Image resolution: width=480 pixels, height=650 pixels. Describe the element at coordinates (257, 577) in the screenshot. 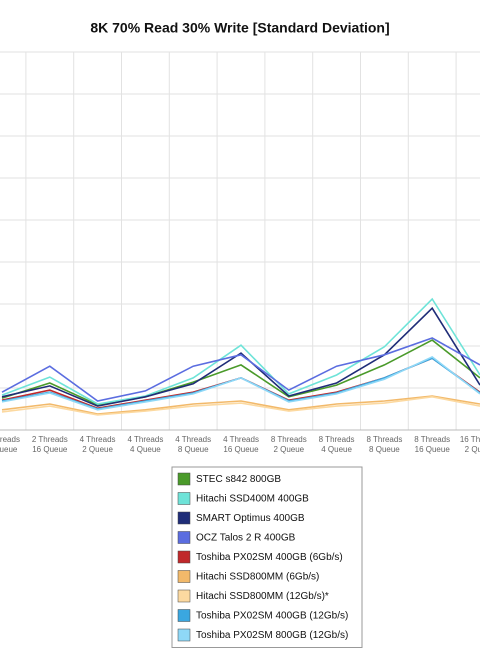

I see `legend-label: Hitachi SSD800MM (6Gb/s)` at that location.